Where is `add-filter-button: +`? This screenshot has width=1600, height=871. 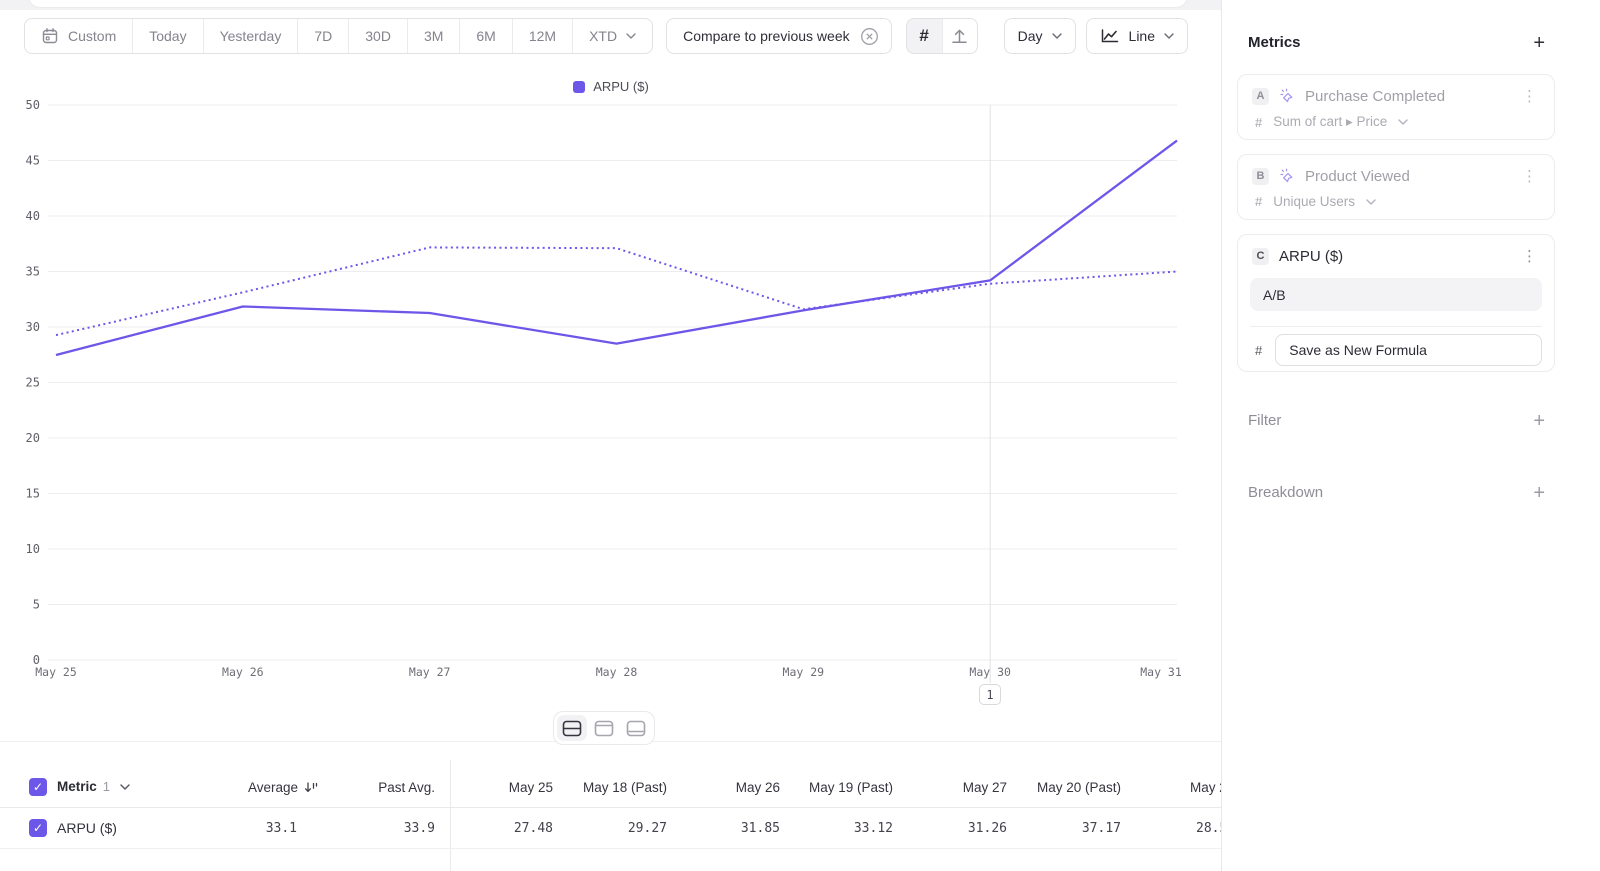
add-filter-button: + is located at coordinates (1539, 420).